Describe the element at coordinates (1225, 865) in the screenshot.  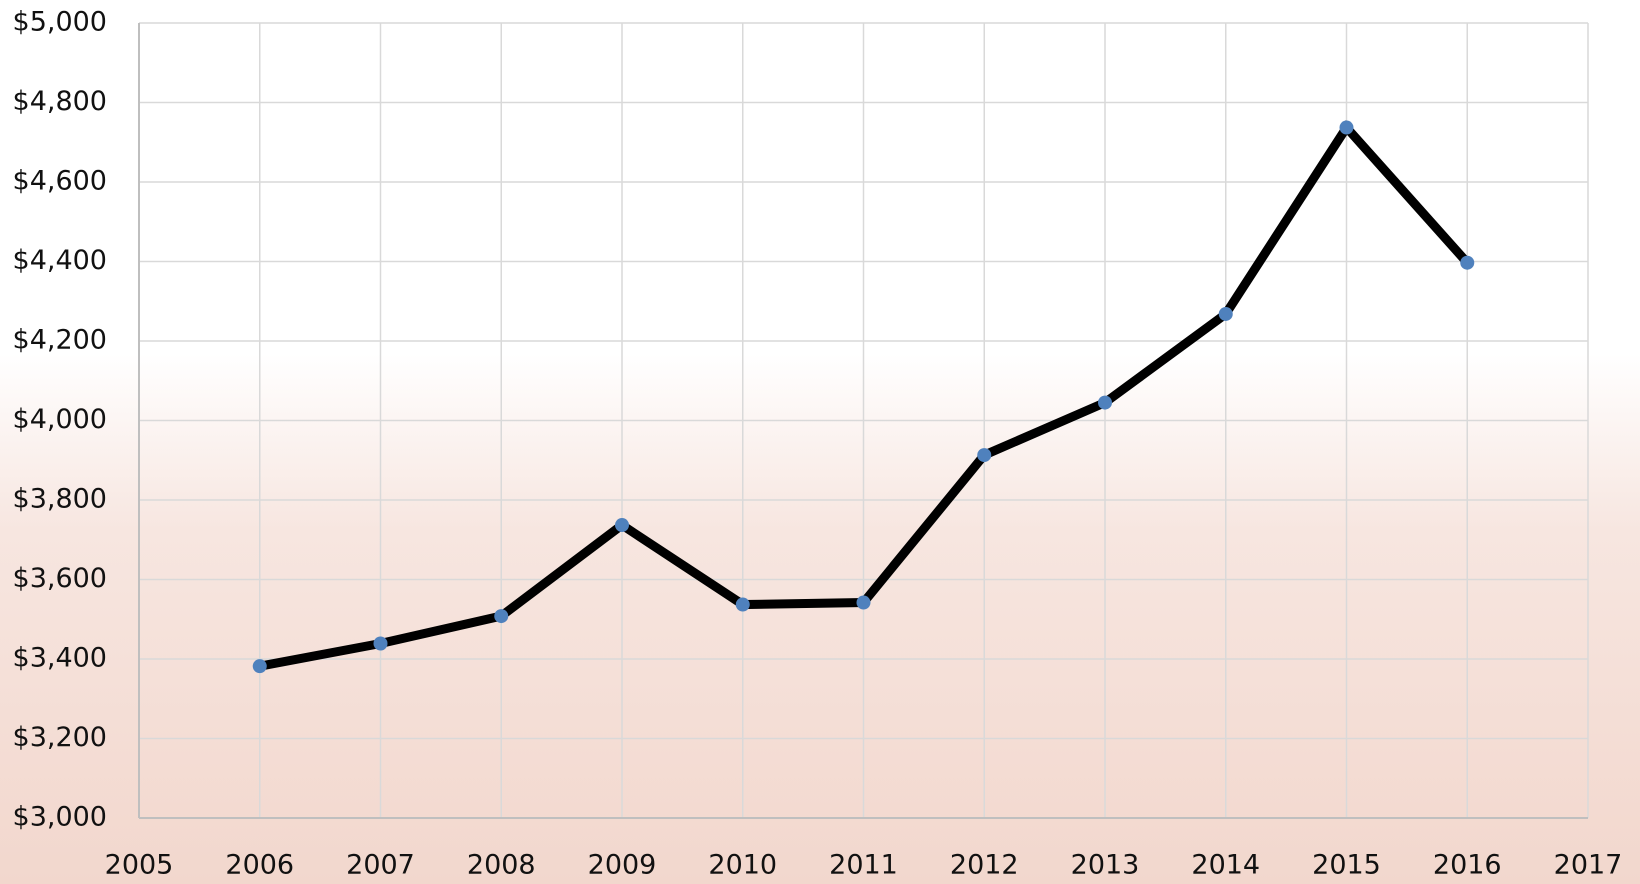
I see `x-tick-label: 2014` at that location.